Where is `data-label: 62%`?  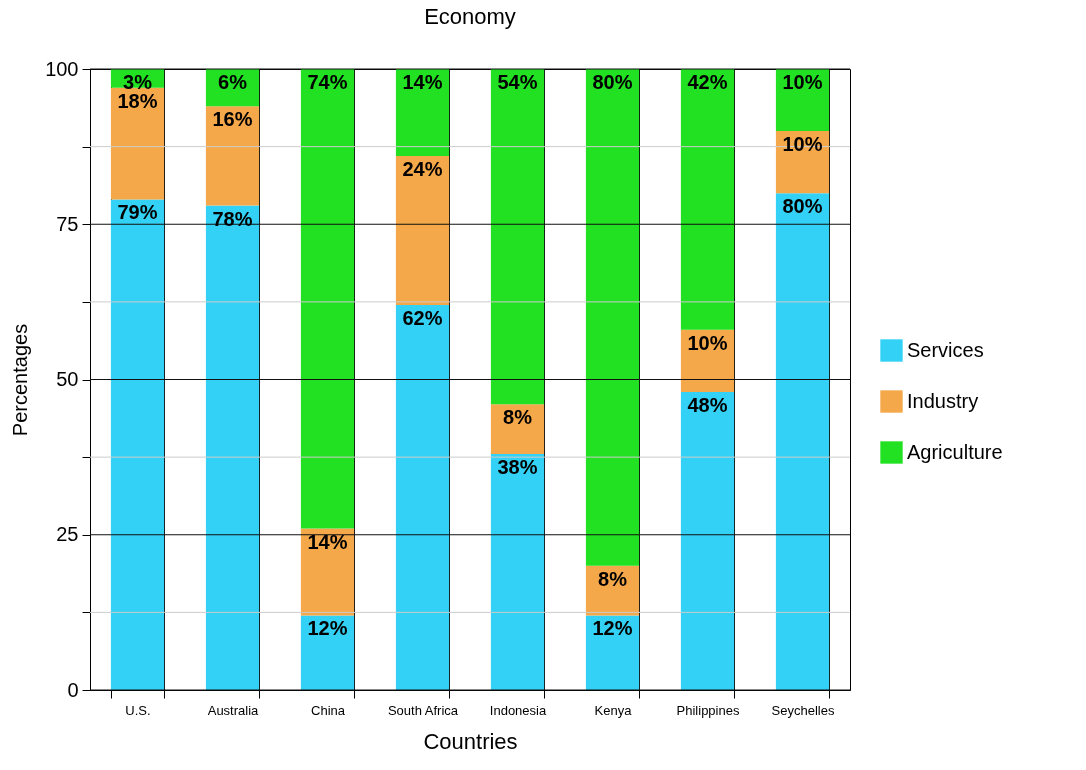
data-label: 62% is located at coordinates (422, 317).